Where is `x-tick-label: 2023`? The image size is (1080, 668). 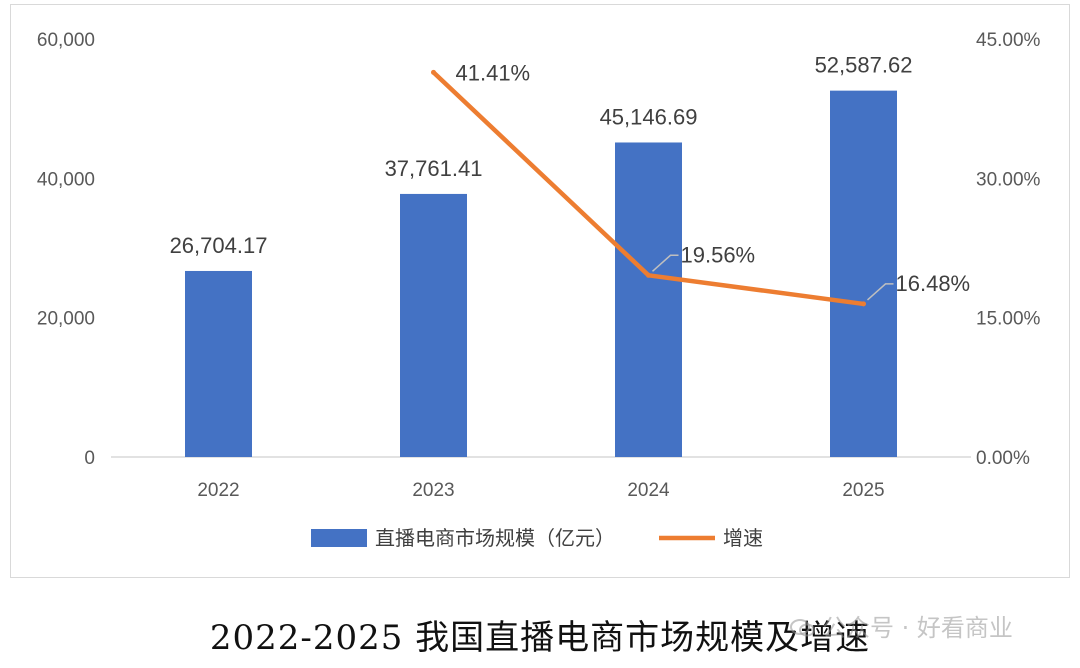
x-tick-label: 2023 is located at coordinates (433, 490).